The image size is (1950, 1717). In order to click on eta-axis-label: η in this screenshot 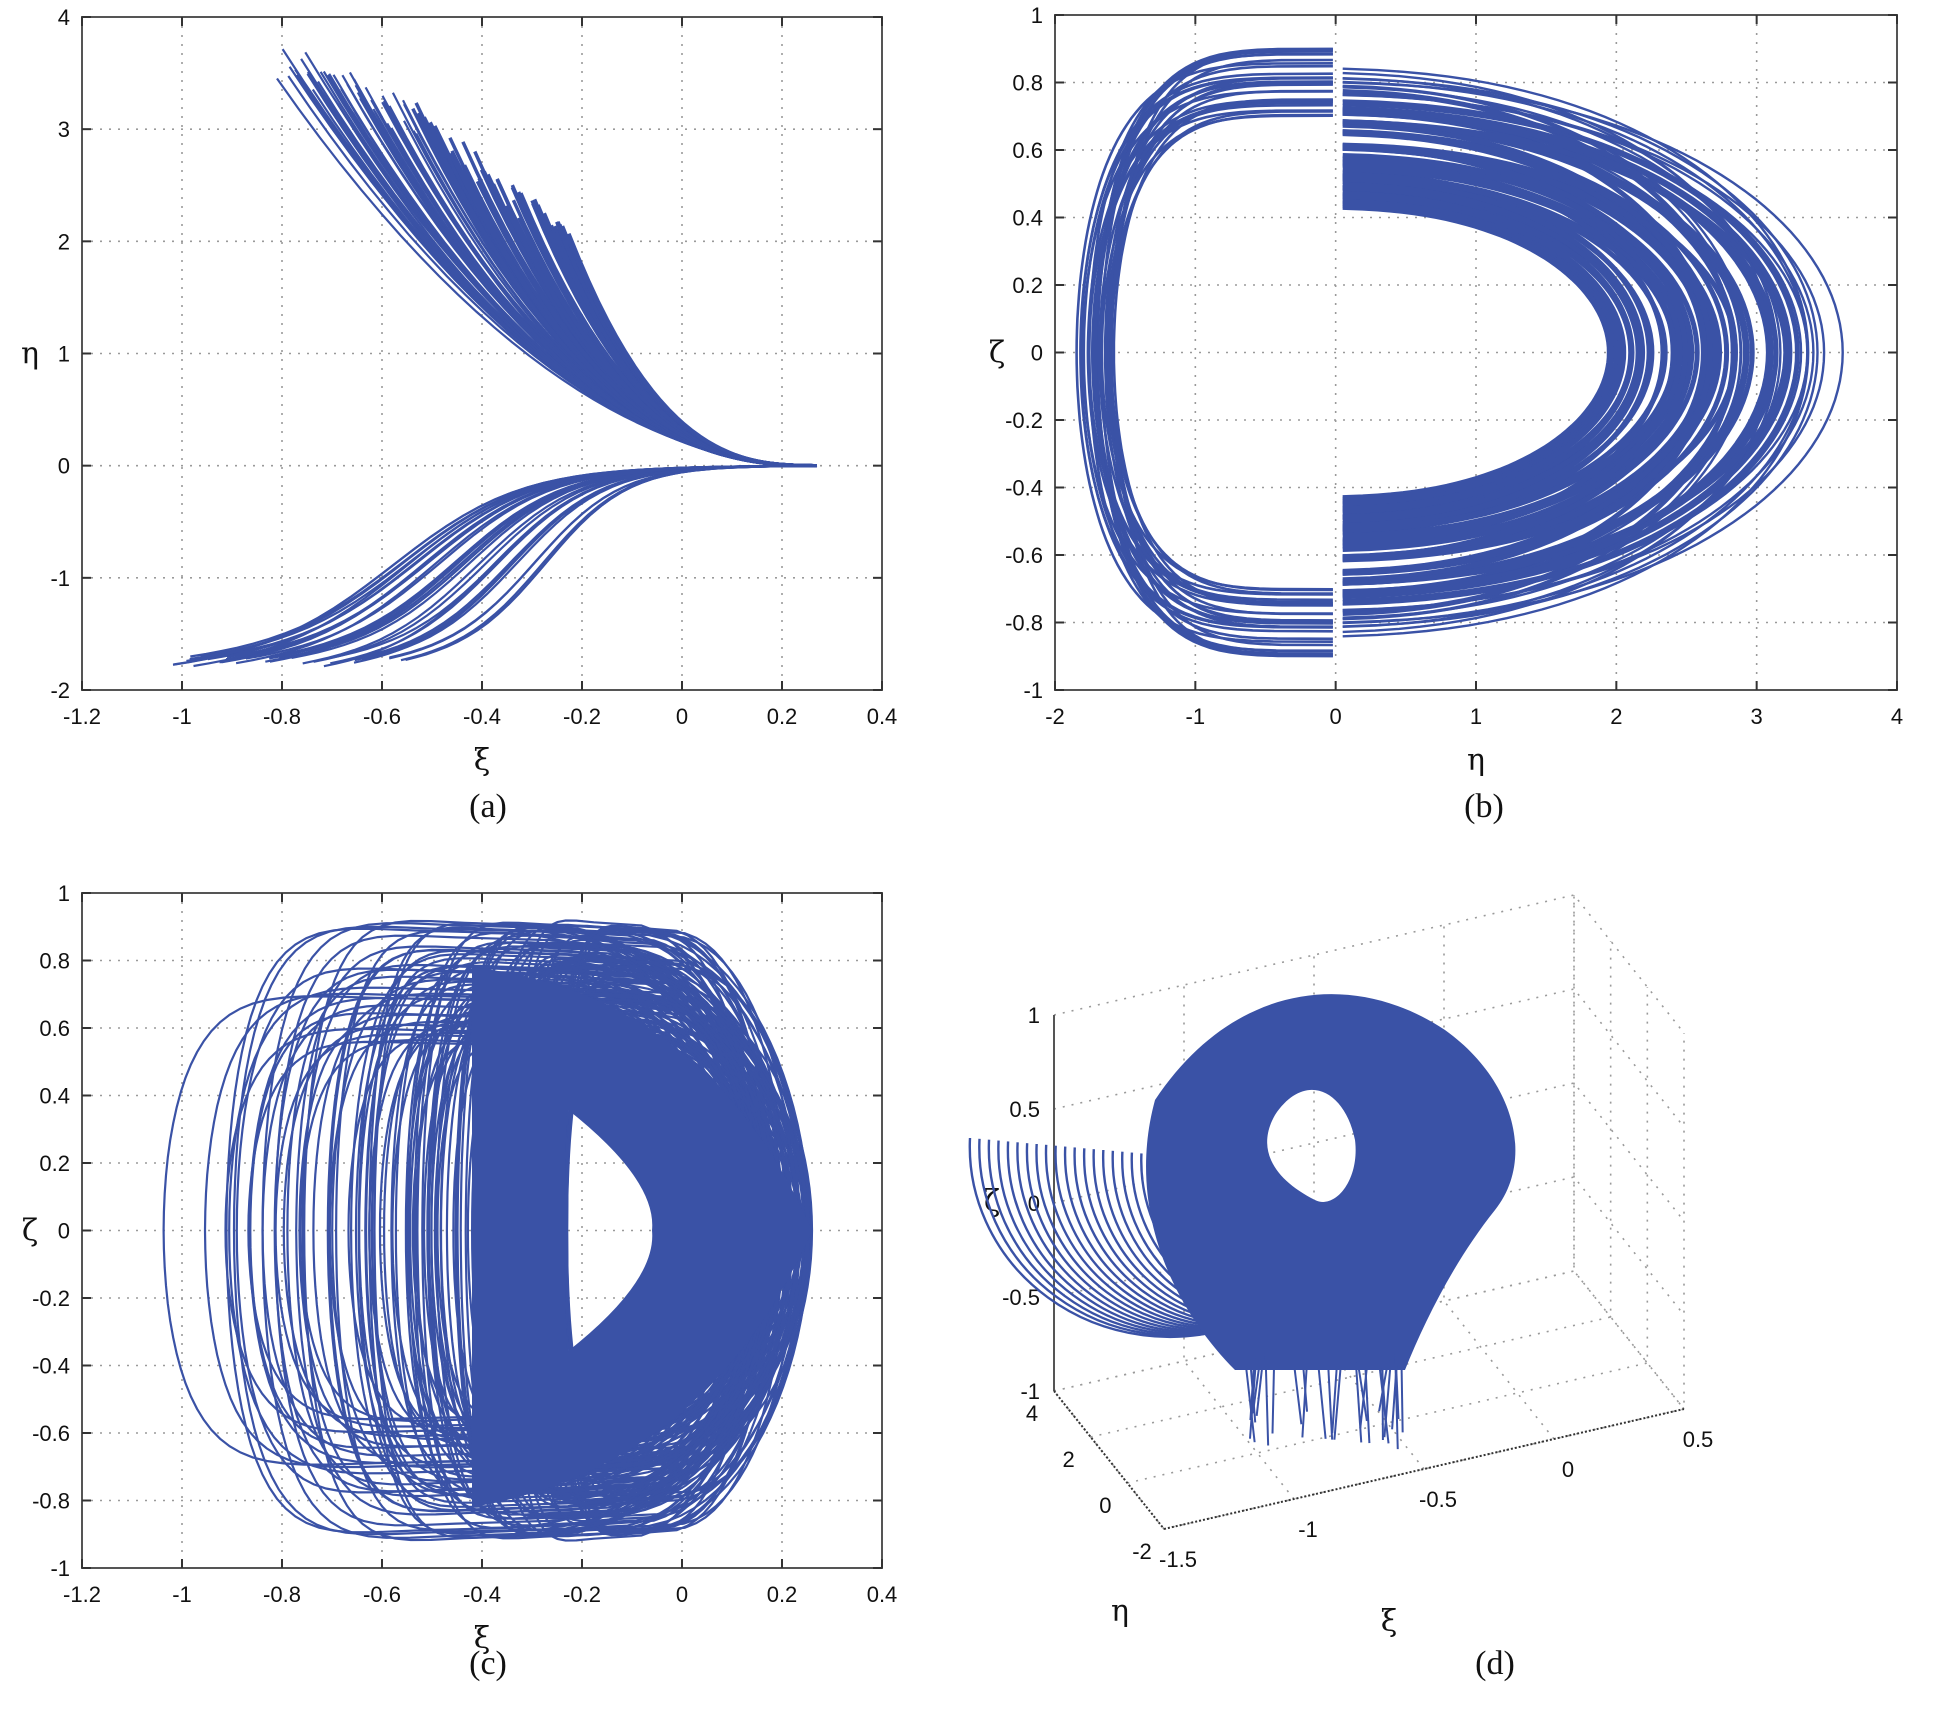, I will do `click(1120, 1611)`.